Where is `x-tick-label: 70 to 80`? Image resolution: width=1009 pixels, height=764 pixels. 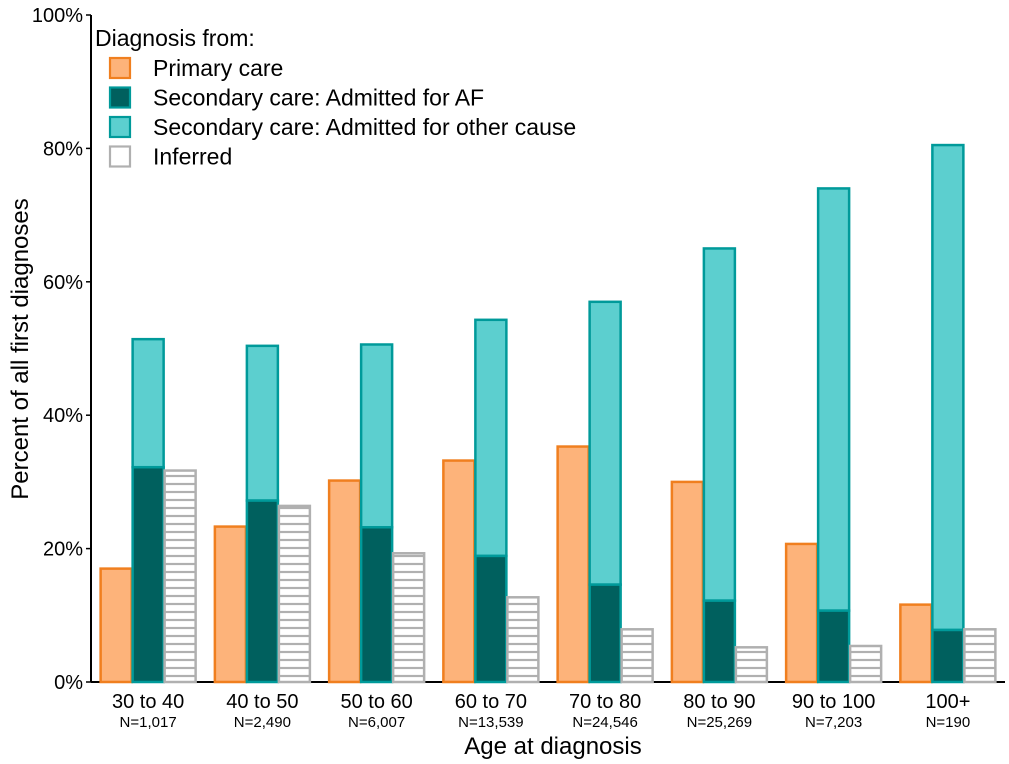
x-tick-label: 70 to 80 is located at coordinates (605, 702).